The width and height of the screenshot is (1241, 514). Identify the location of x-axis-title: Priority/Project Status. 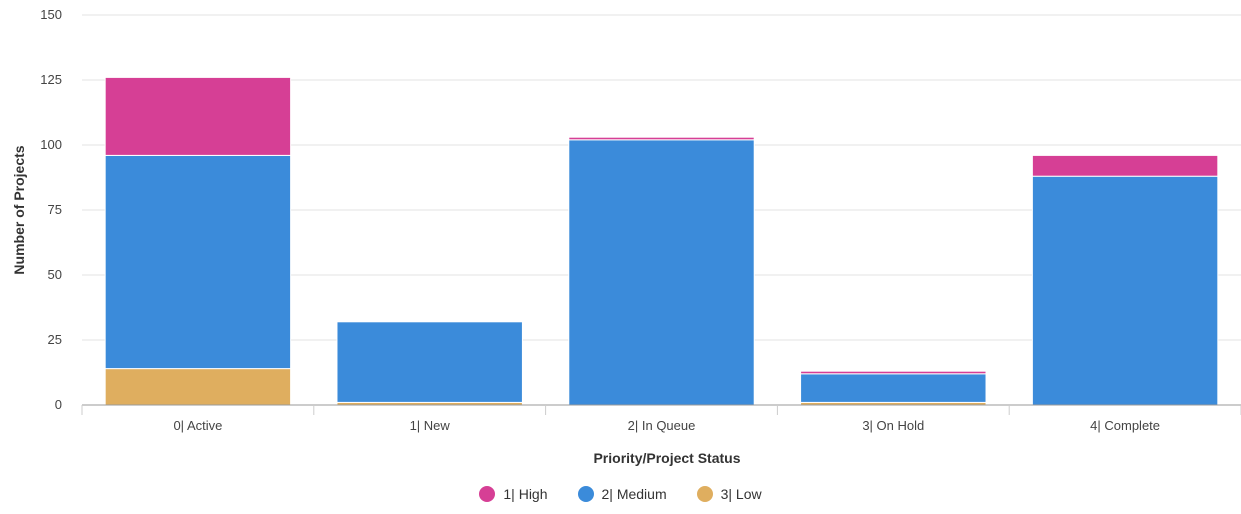
(666, 458).